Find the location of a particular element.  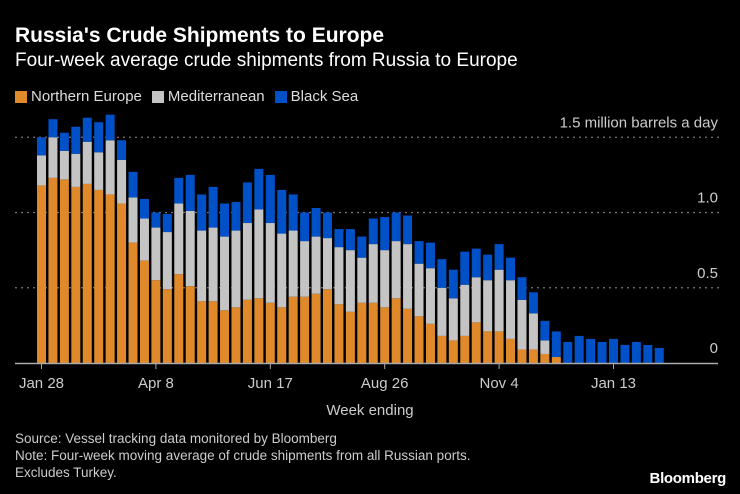

legend-label: Northern Europe is located at coordinates (86, 96).